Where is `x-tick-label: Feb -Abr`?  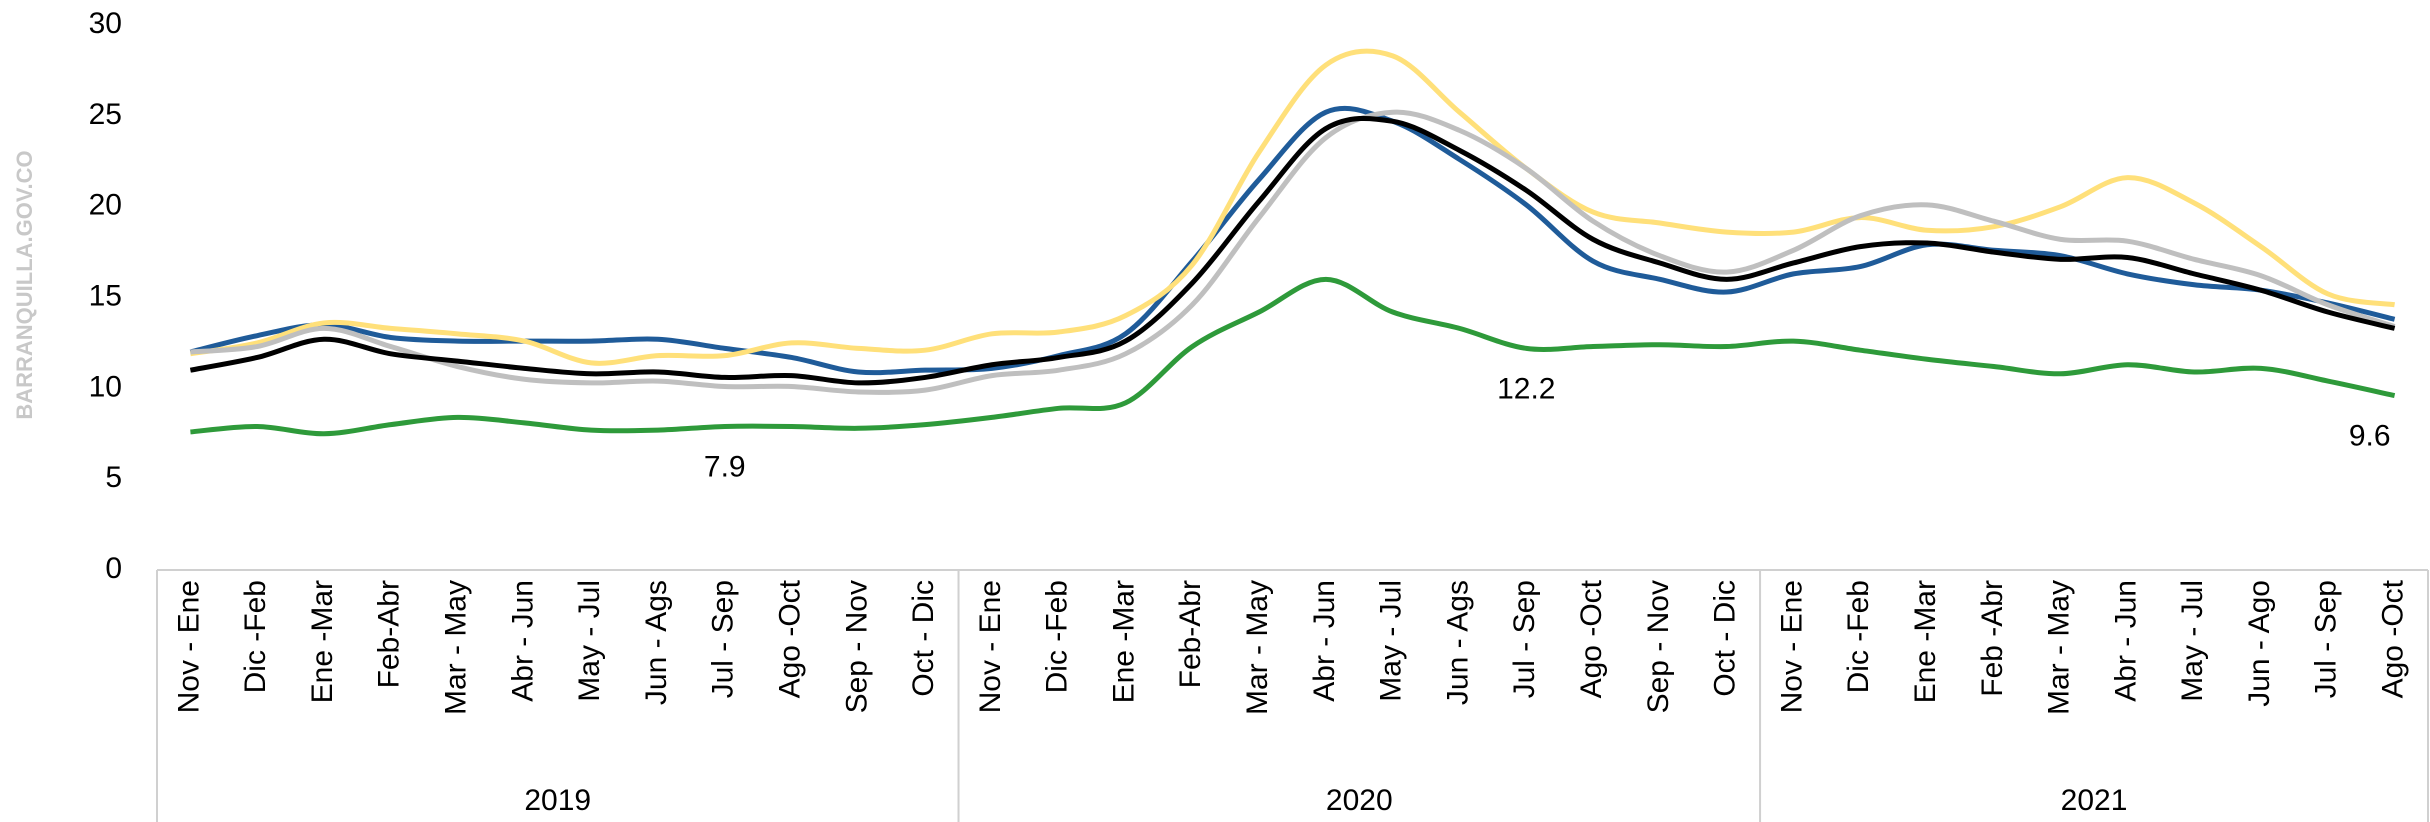
x-tick-label: Feb -Abr is located at coordinates (1992, 638).